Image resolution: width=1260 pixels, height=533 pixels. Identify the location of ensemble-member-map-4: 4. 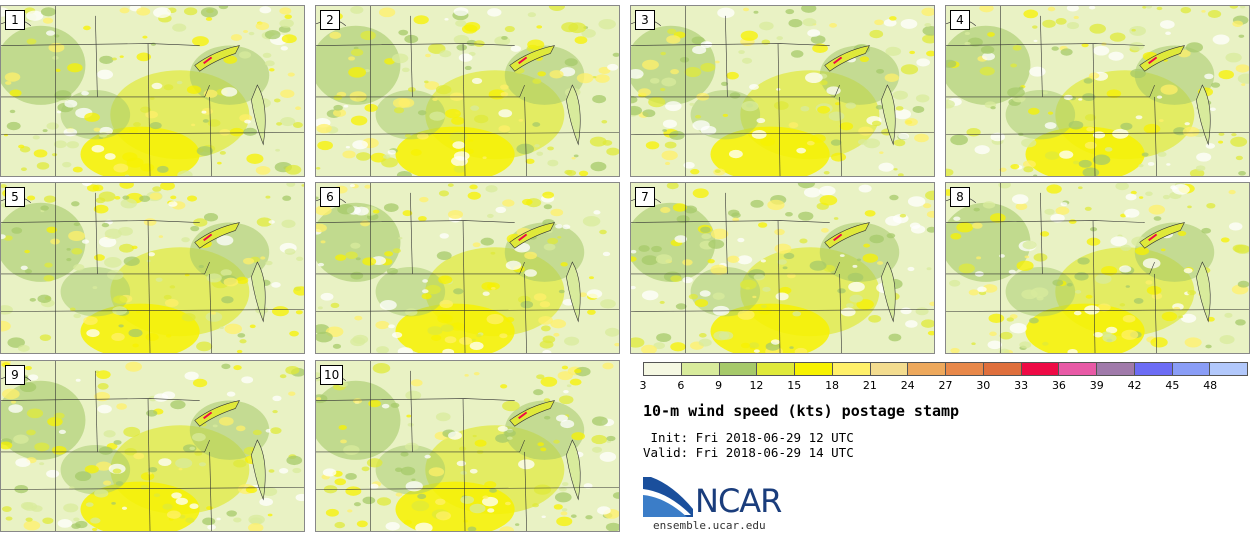
(1097, 91).